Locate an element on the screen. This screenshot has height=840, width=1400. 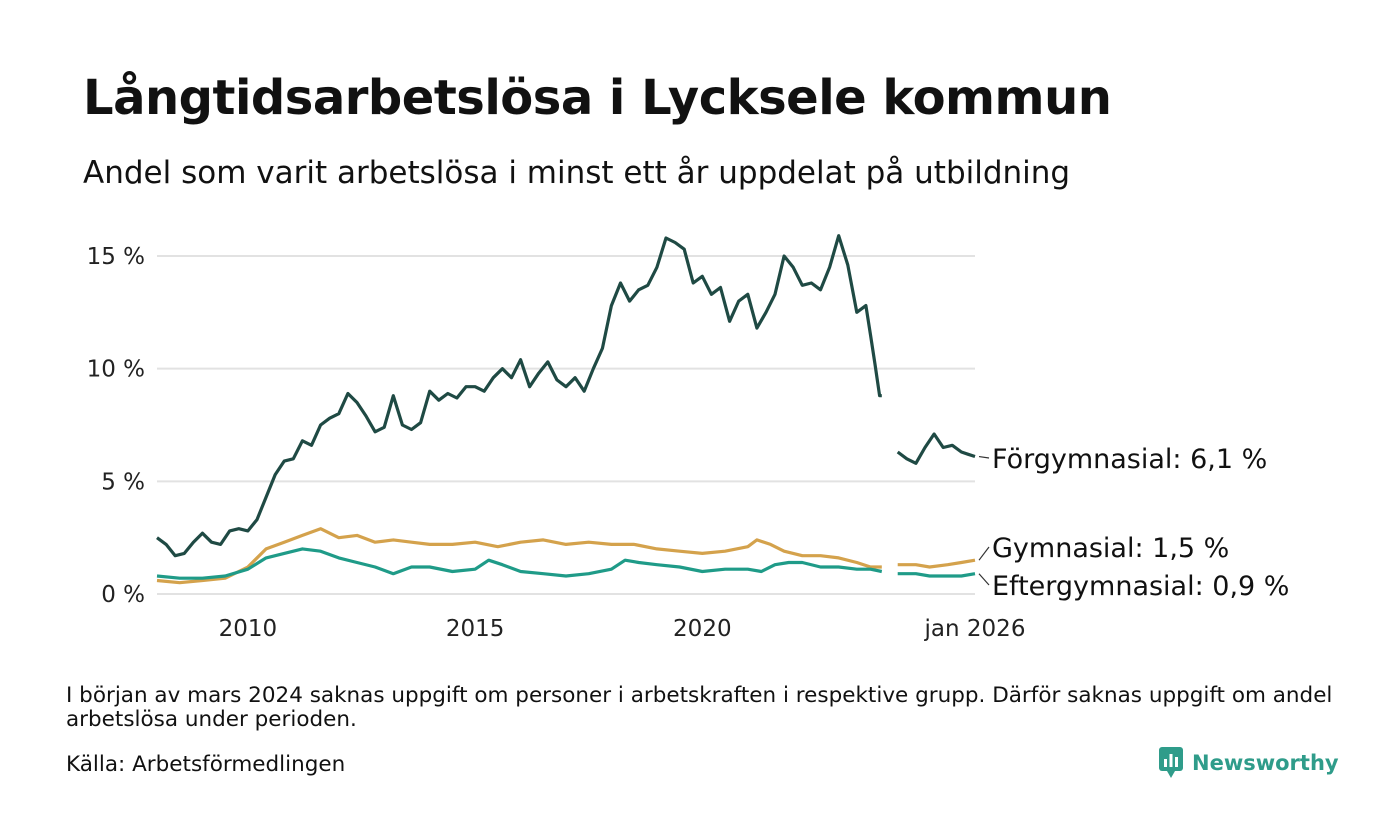
series-line-förgymnasial is located at coordinates (936, 448).